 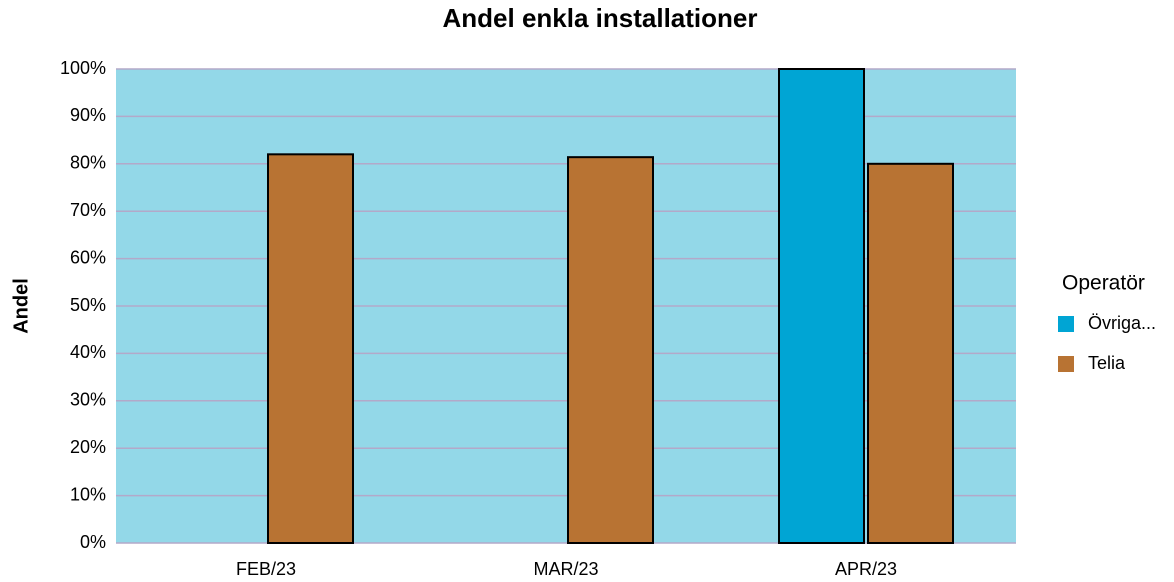 I want to click on legend-title: Operatör, so click(x=1103, y=283).